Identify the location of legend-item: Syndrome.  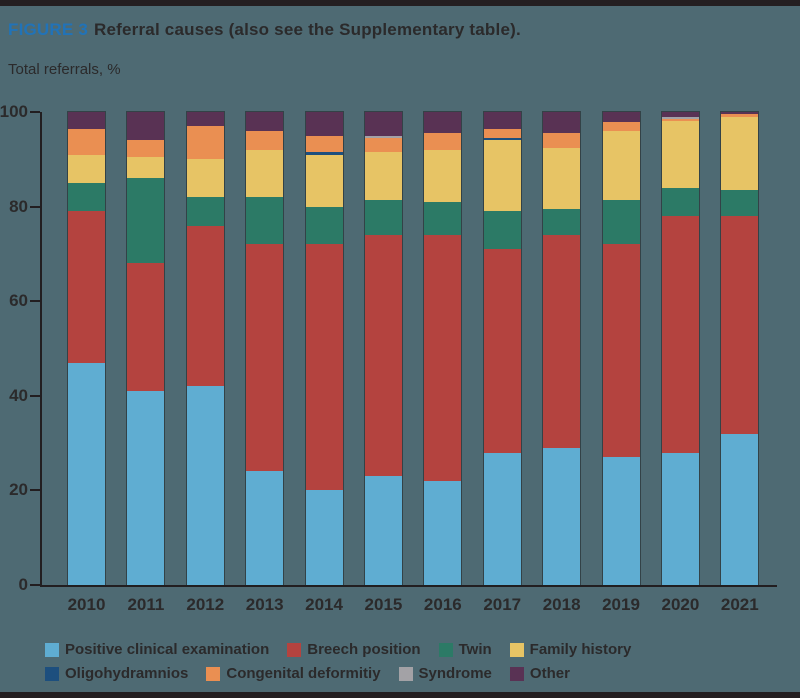
(445, 673).